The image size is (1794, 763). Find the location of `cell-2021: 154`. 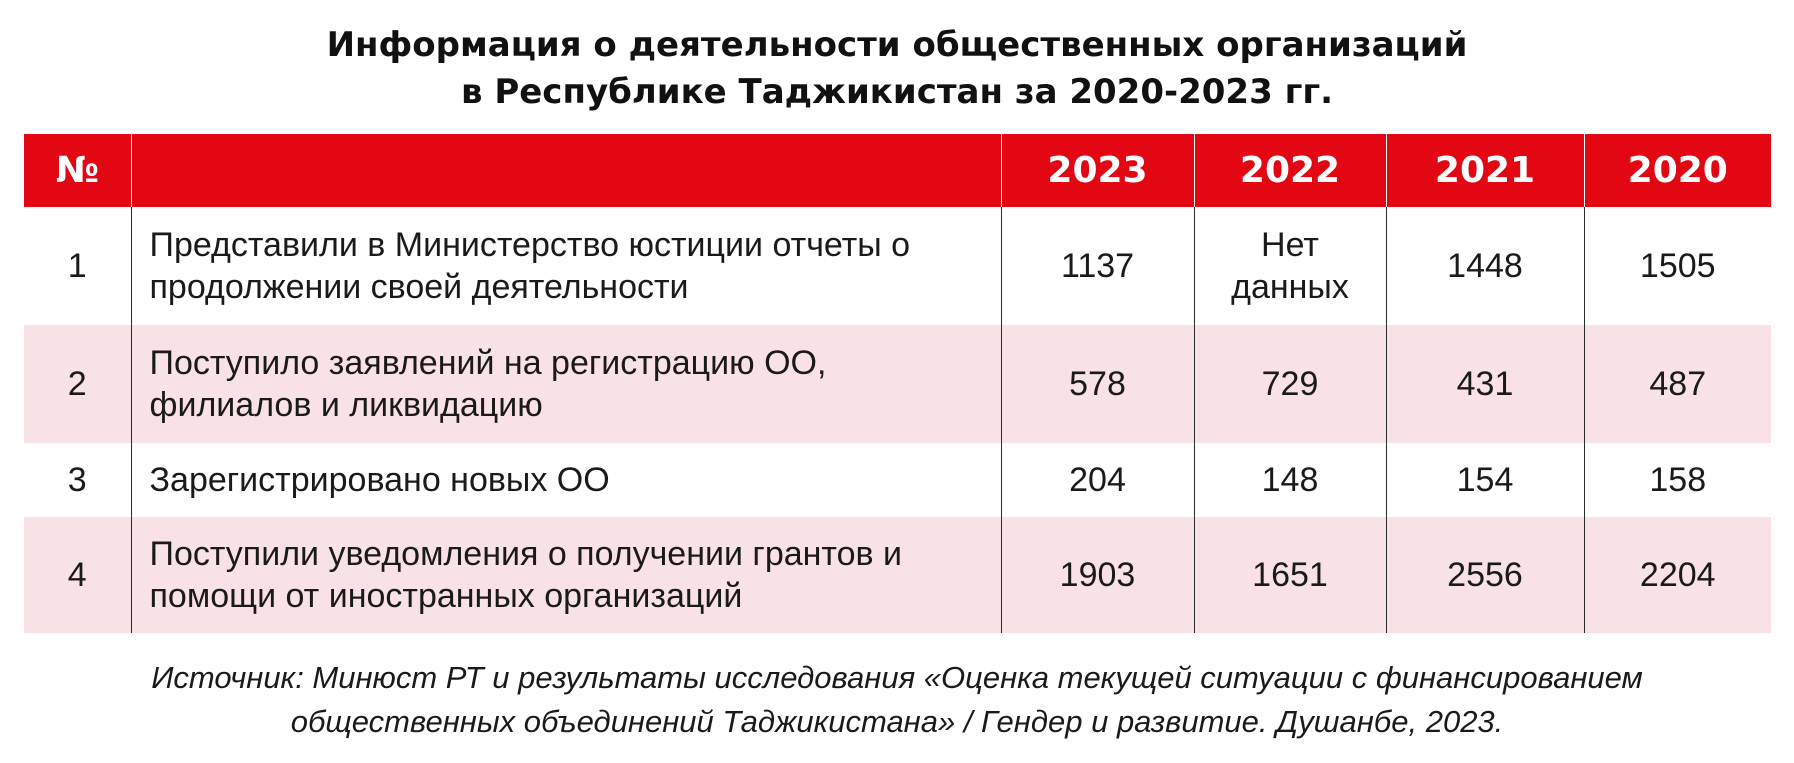

cell-2021: 154 is located at coordinates (1484, 480).